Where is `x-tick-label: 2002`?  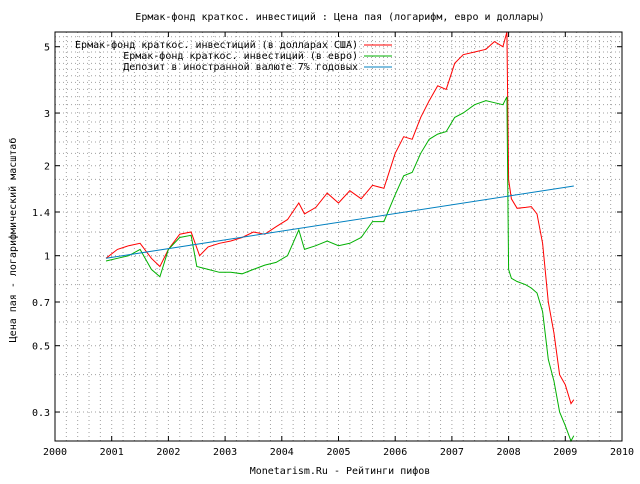 x-tick-label: 2002 is located at coordinates (168, 452).